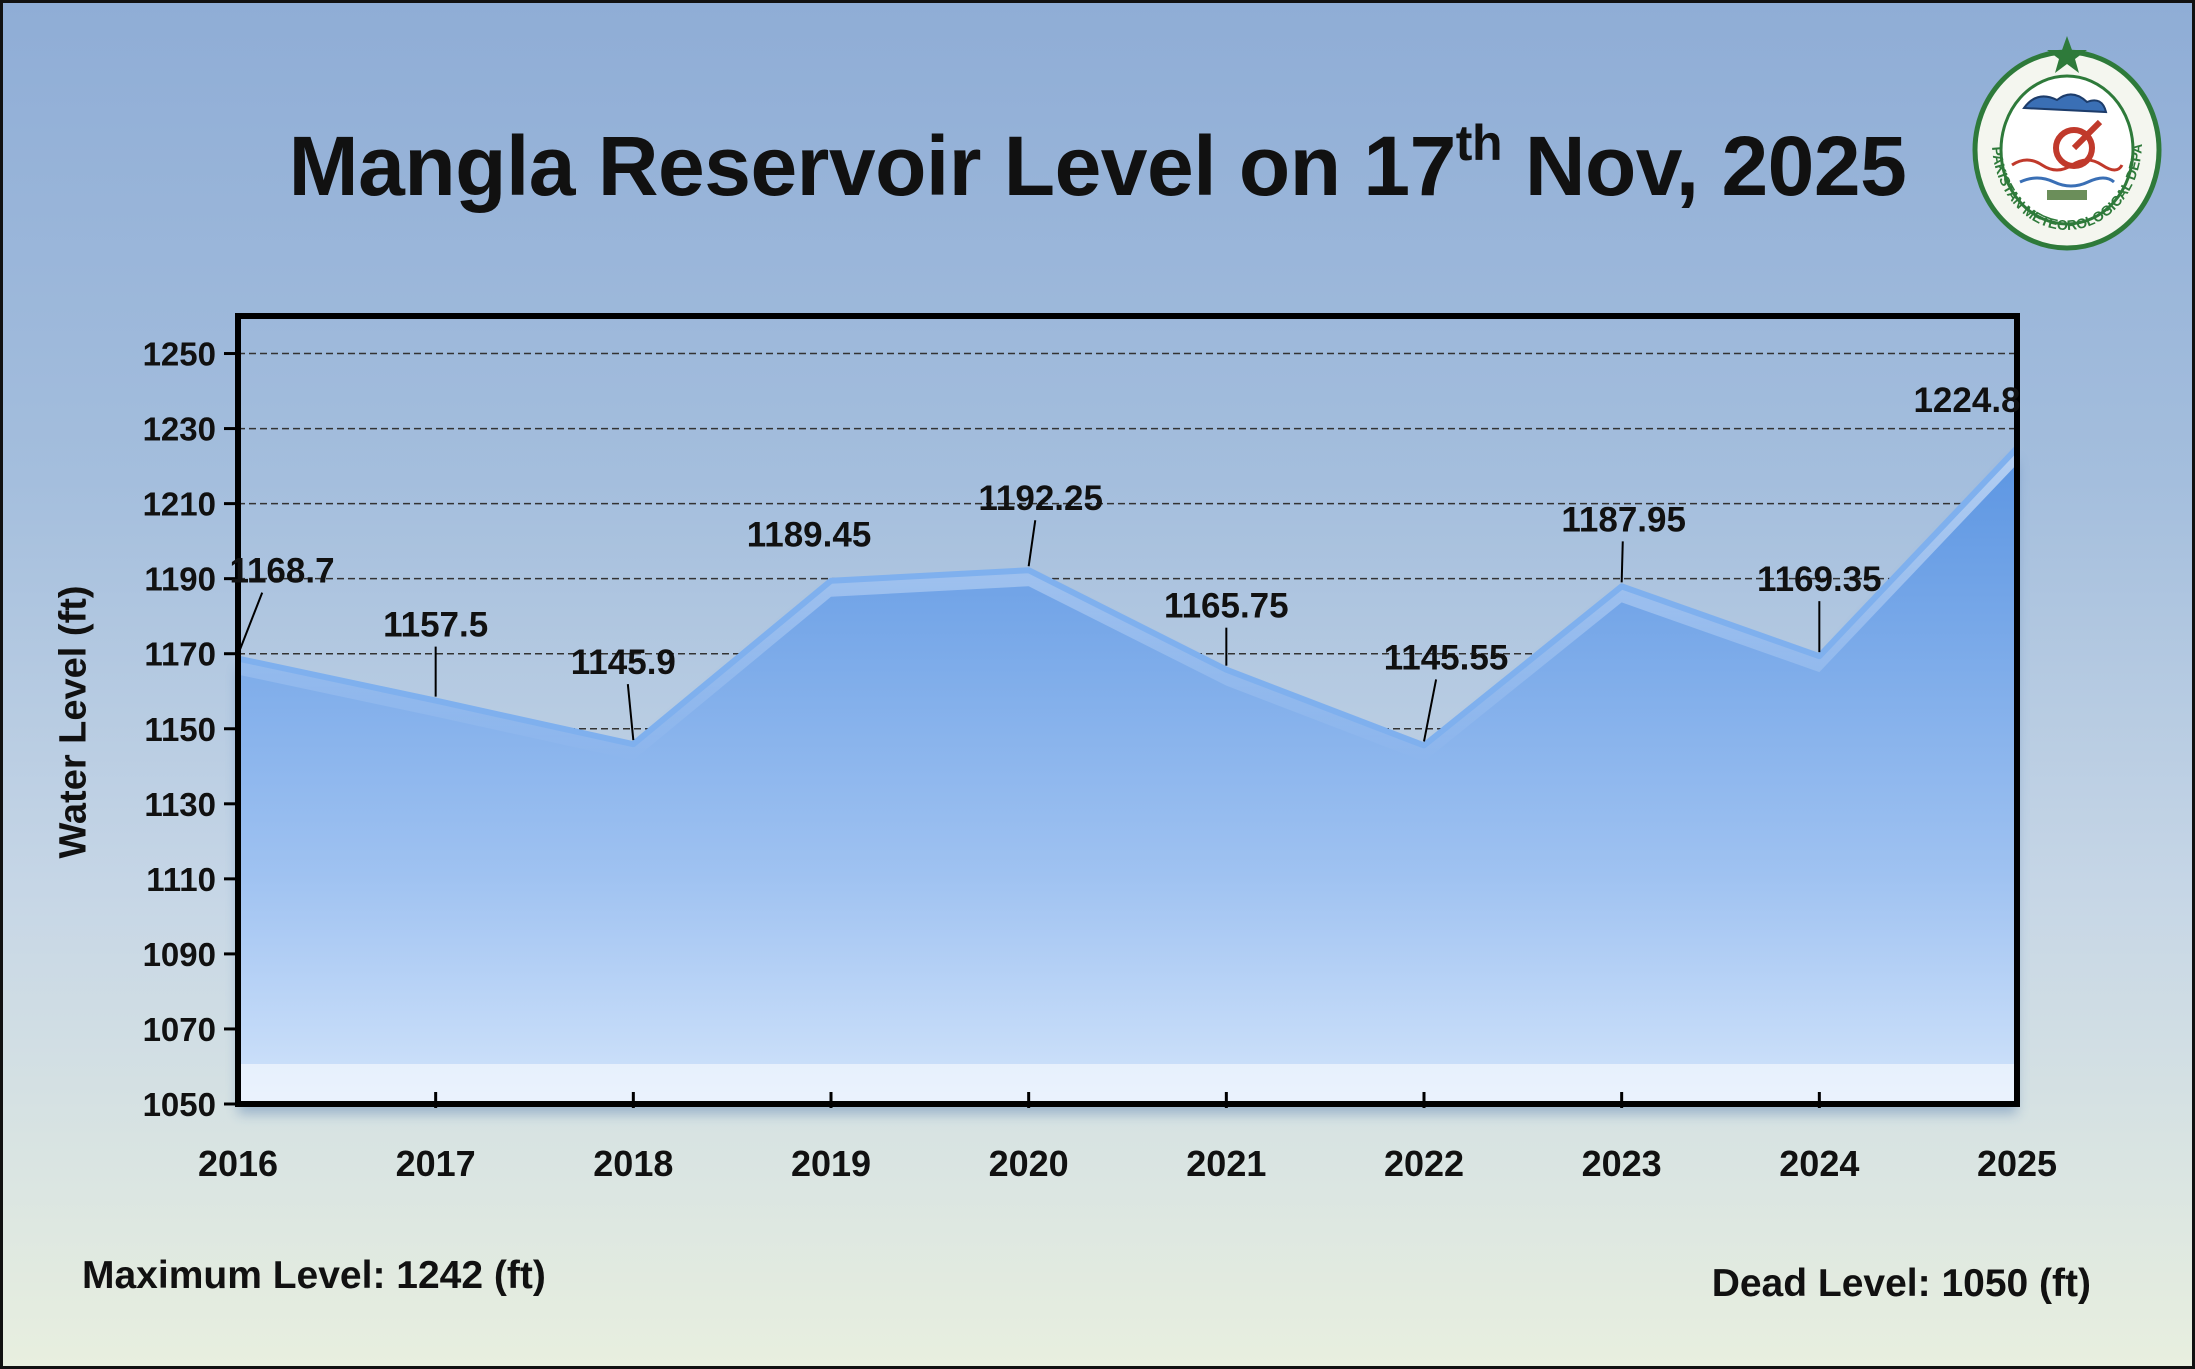  What do you see at coordinates (1097, 164) in the screenshot?
I see `chart-title: Mangla Reservoir Level on 17th Nov, 2025` at bounding box center [1097, 164].